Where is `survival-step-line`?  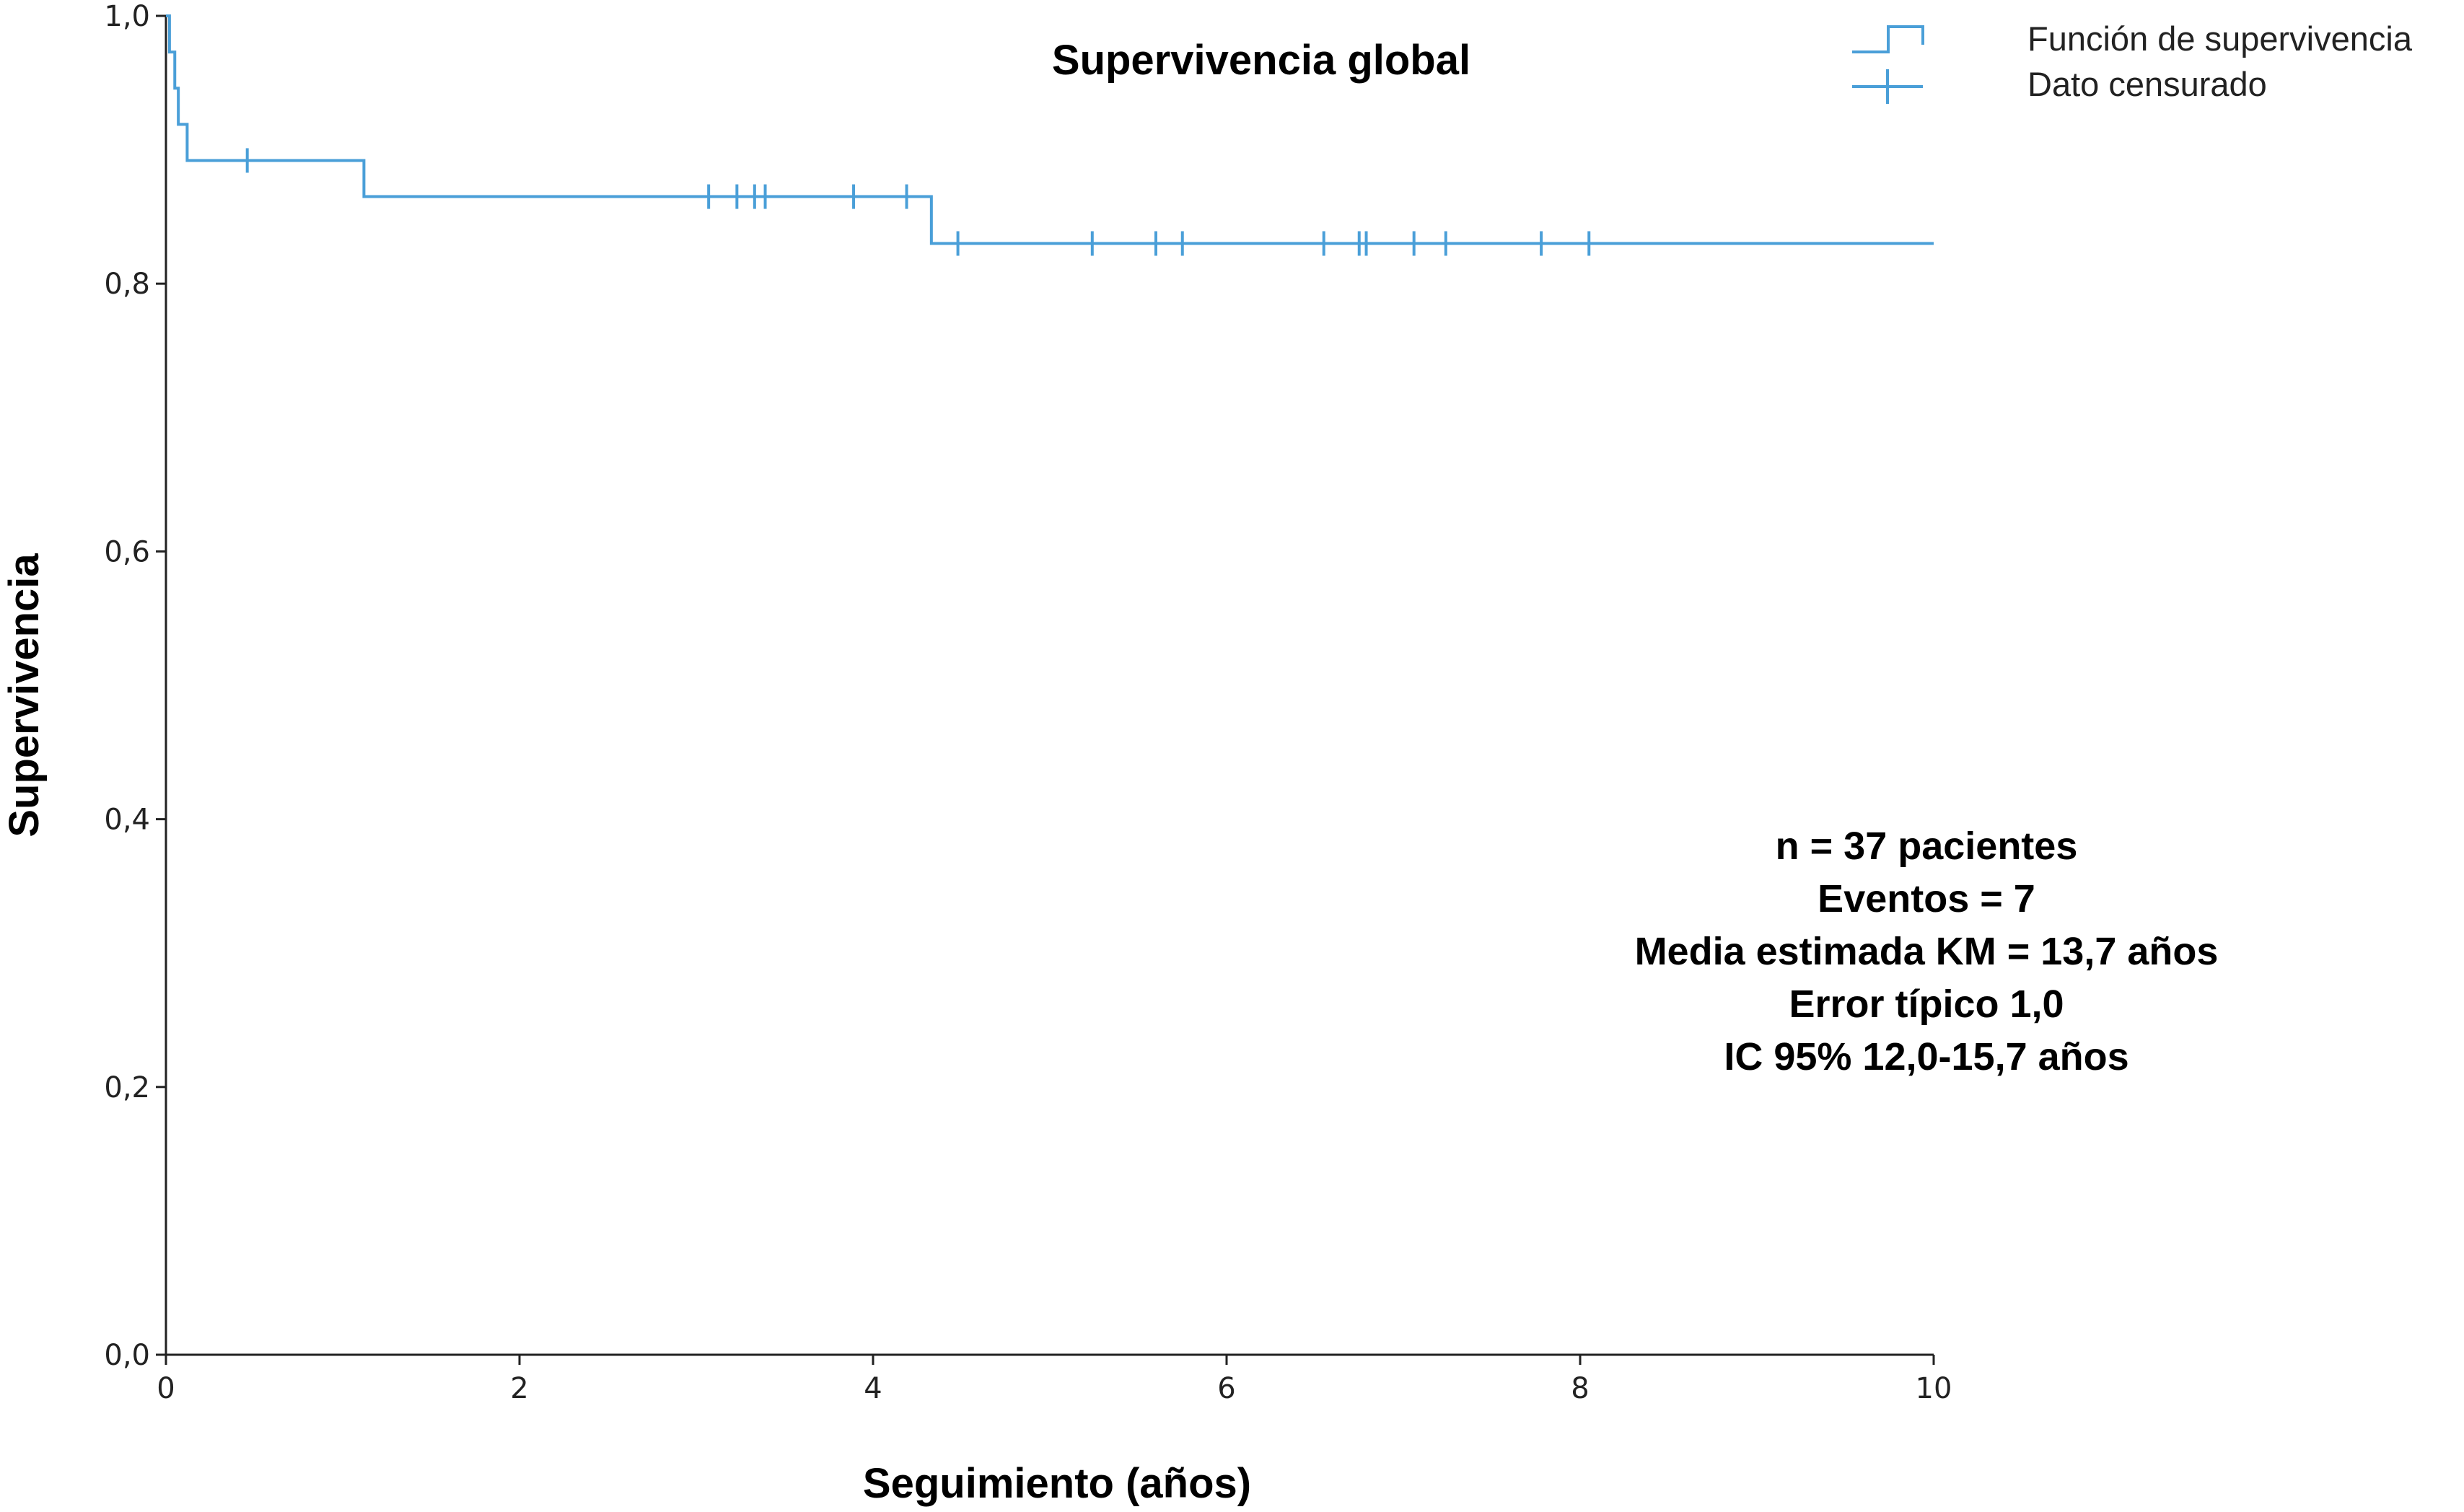
survival-step-line is located at coordinates (1050, 130).